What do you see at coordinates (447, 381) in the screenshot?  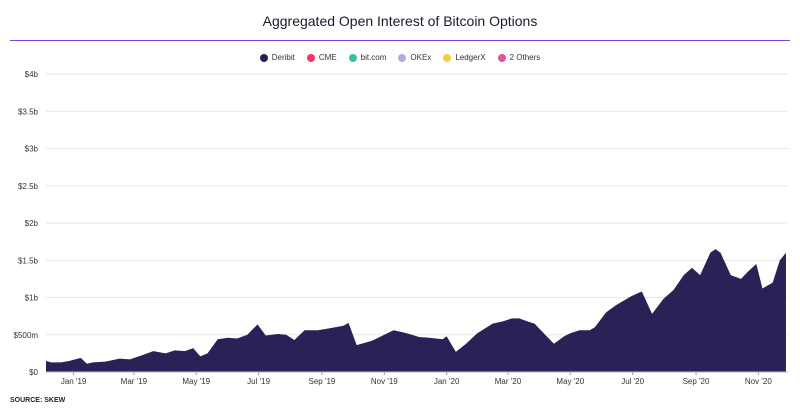 I see `x-tick-label: Jan '20` at bounding box center [447, 381].